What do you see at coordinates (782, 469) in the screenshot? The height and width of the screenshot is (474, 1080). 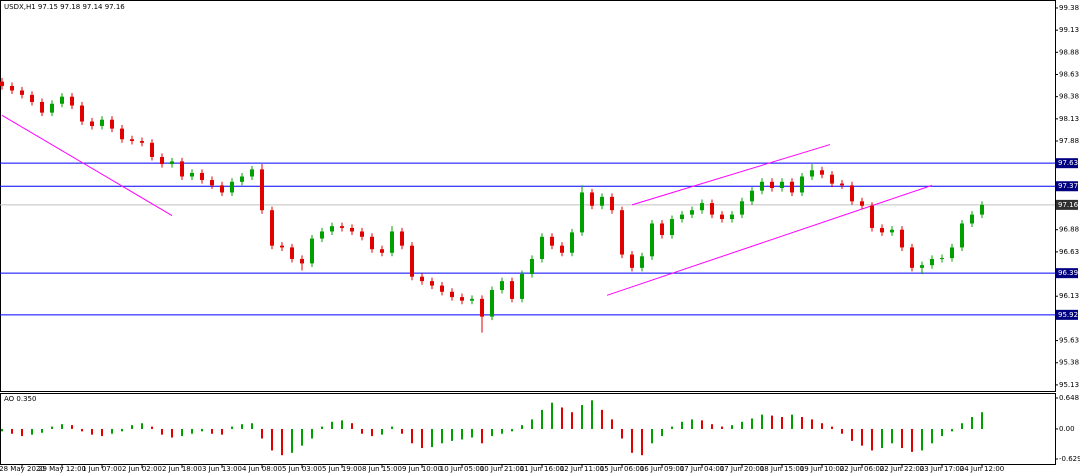 I see `x-tick-label: 18 Jun 15:00` at bounding box center [782, 469].